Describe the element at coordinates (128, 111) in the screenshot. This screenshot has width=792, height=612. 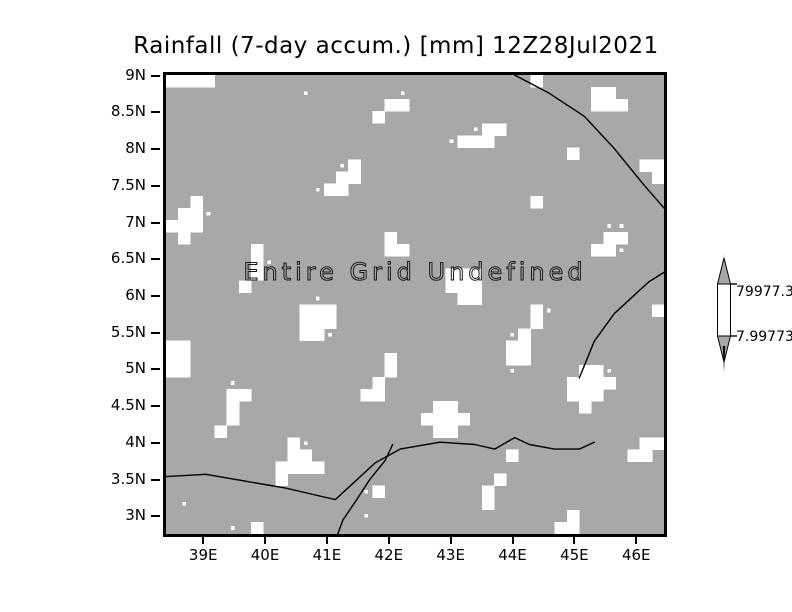
I see `y-axis-label: 8.5N` at that location.